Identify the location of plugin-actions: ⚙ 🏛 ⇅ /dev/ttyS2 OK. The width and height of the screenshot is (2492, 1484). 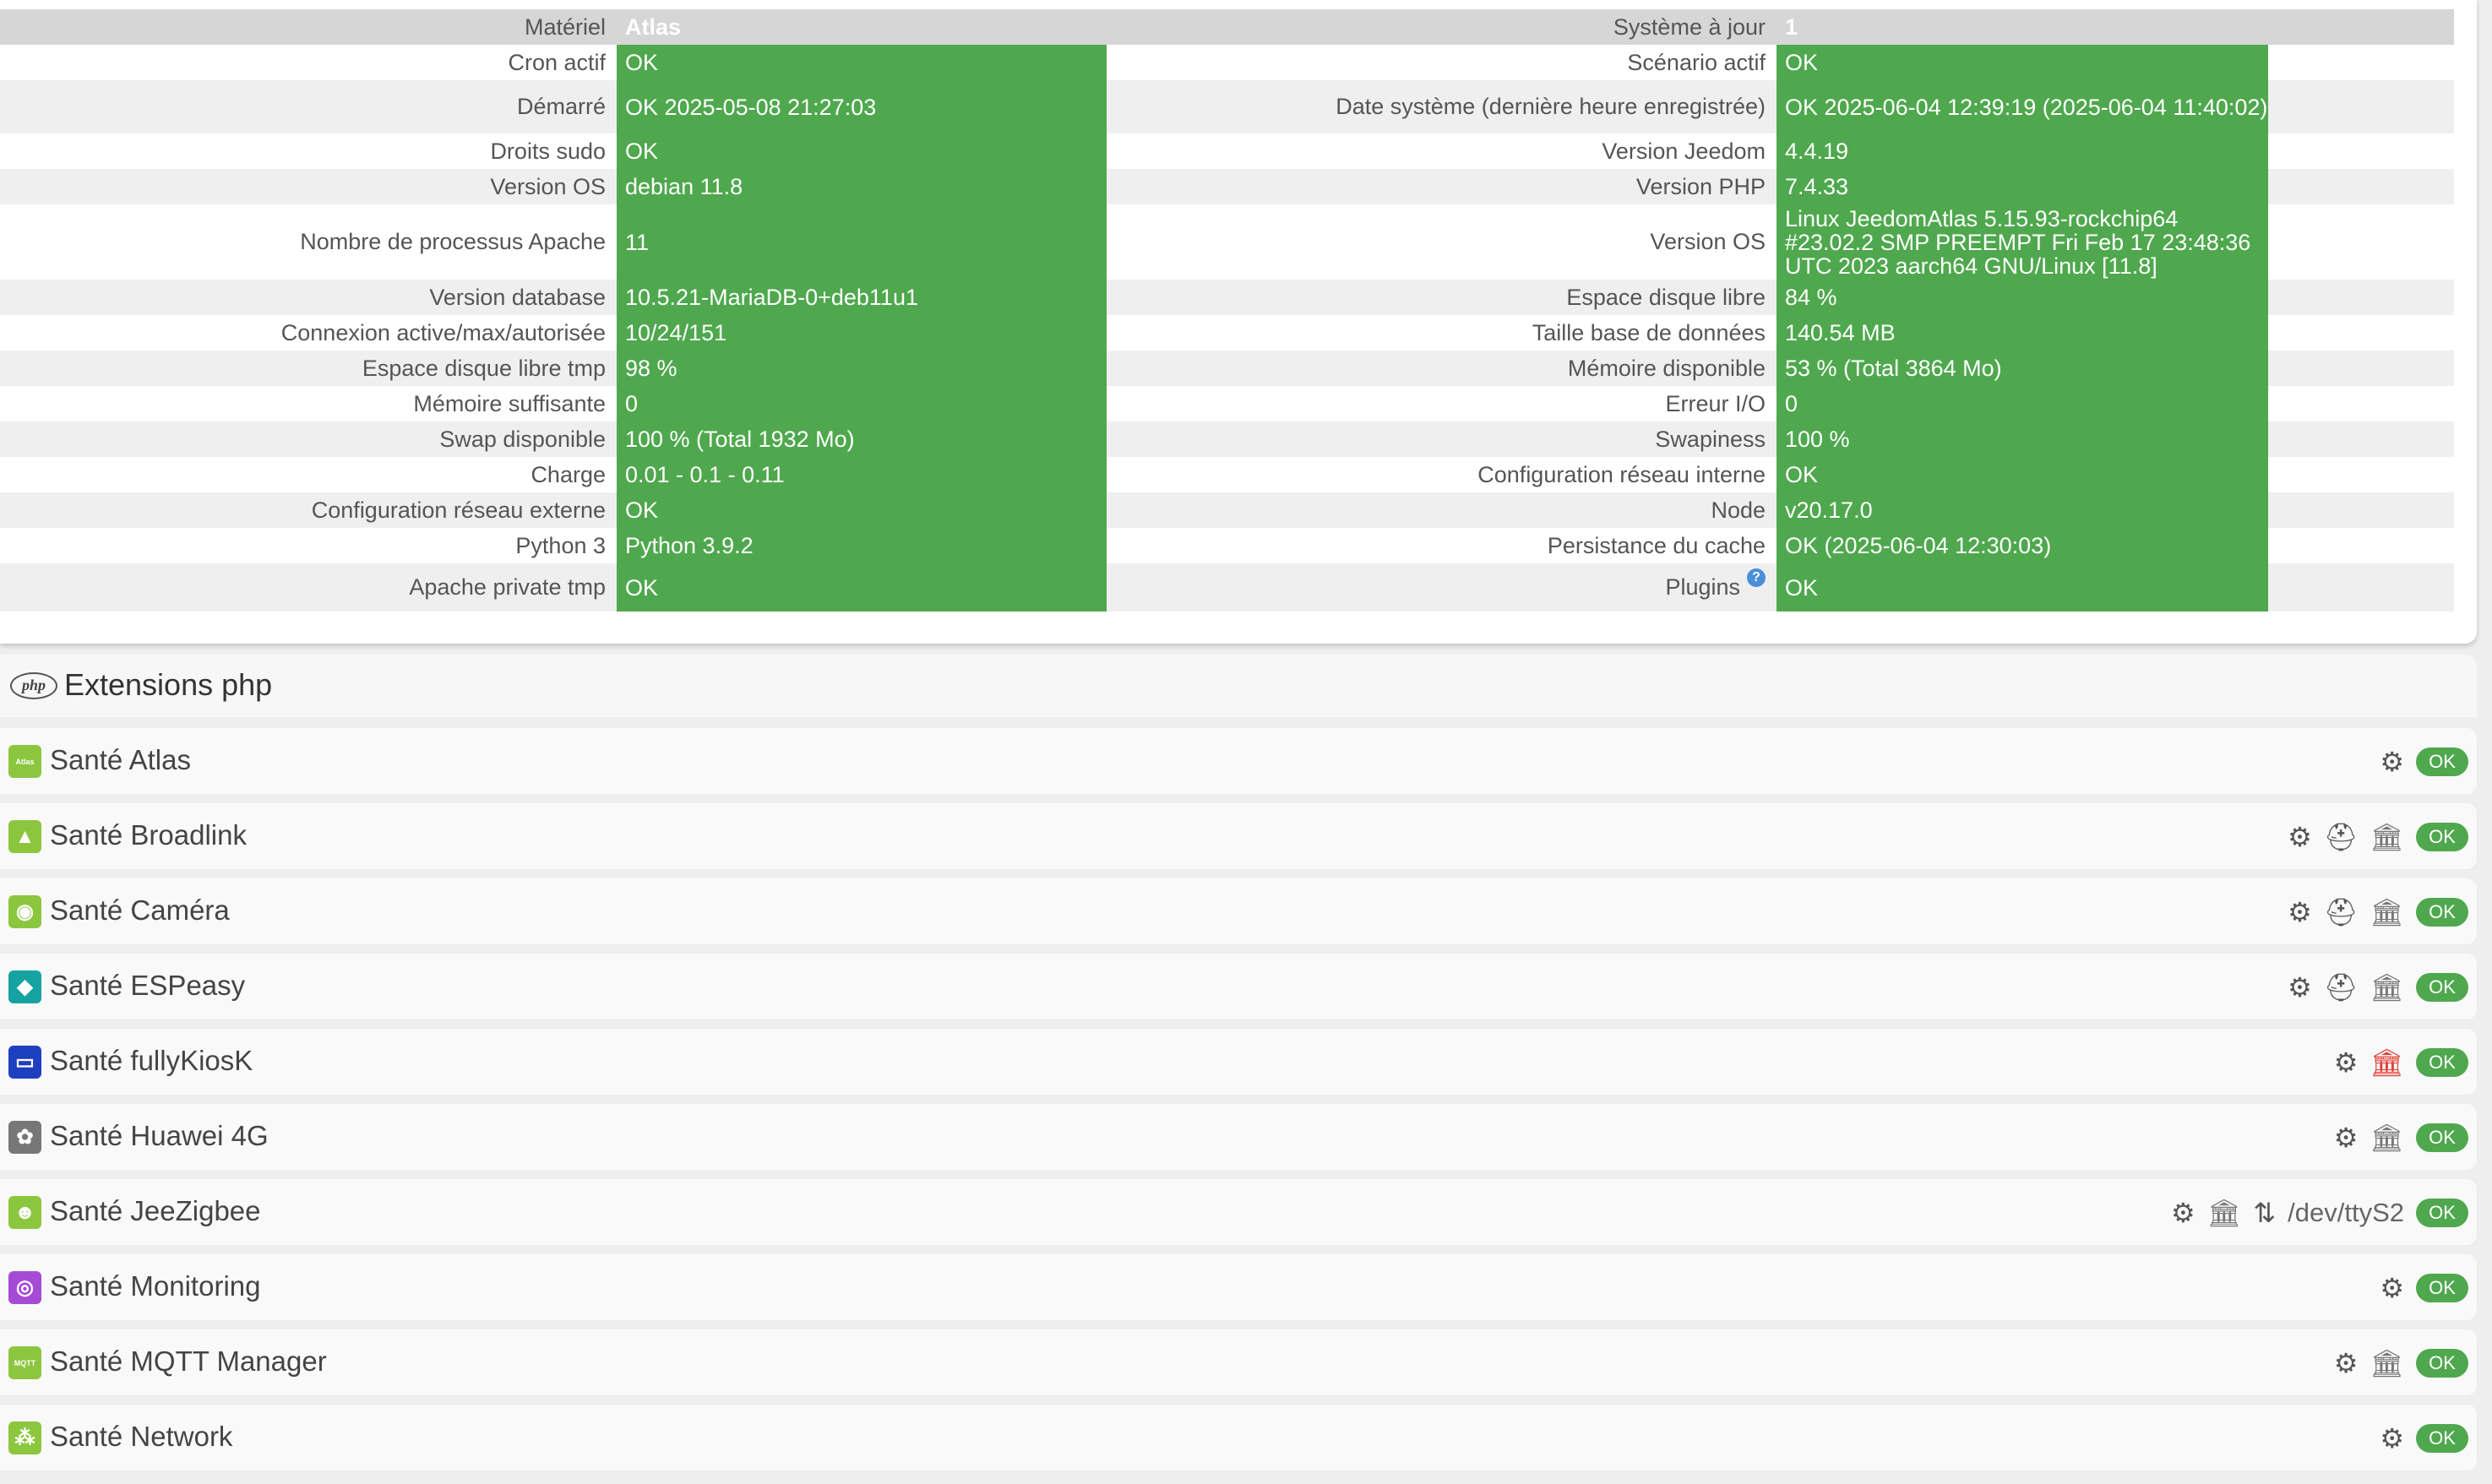
(2319, 1213).